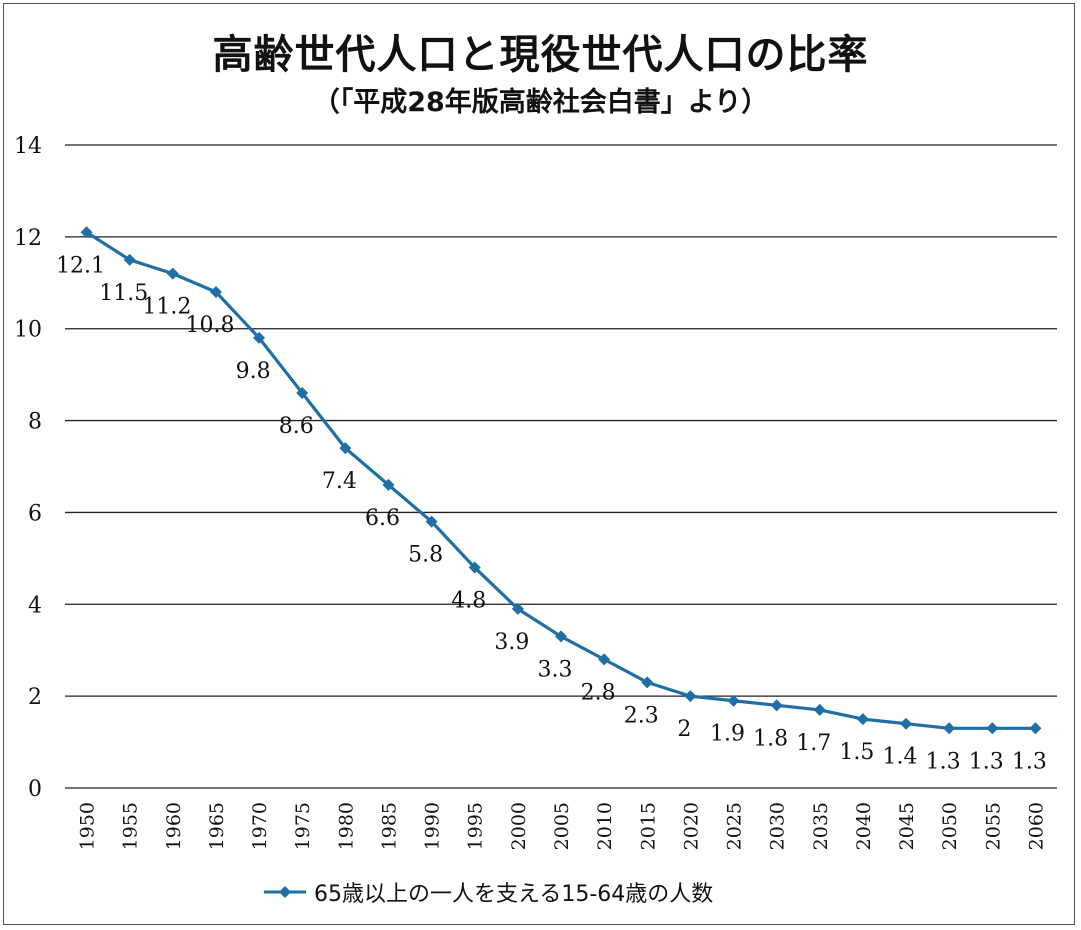 The width and height of the screenshot is (1081, 930). What do you see at coordinates (770, 738) in the screenshot?
I see `data-label: 1.8` at bounding box center [770, 738].